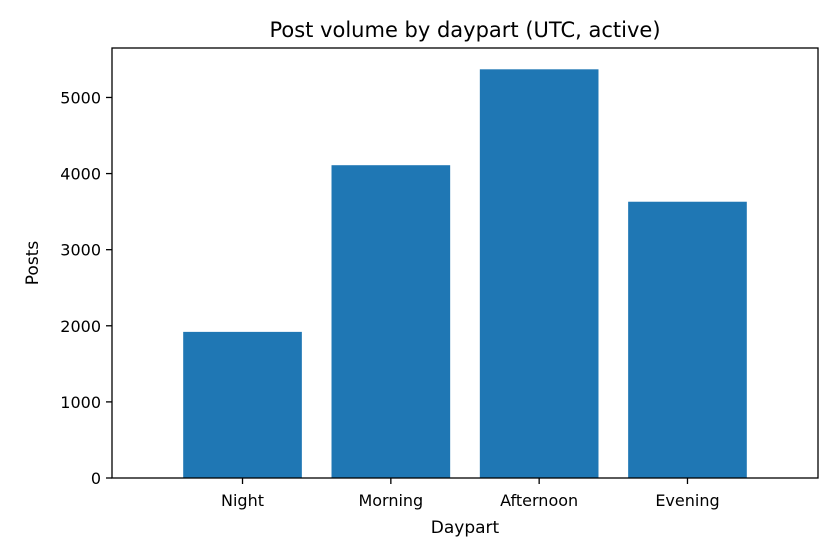 Image resolution: width=840 pixels, height=560 pixels. I want to click on y-tick-label: 1000, so click(80, 402).